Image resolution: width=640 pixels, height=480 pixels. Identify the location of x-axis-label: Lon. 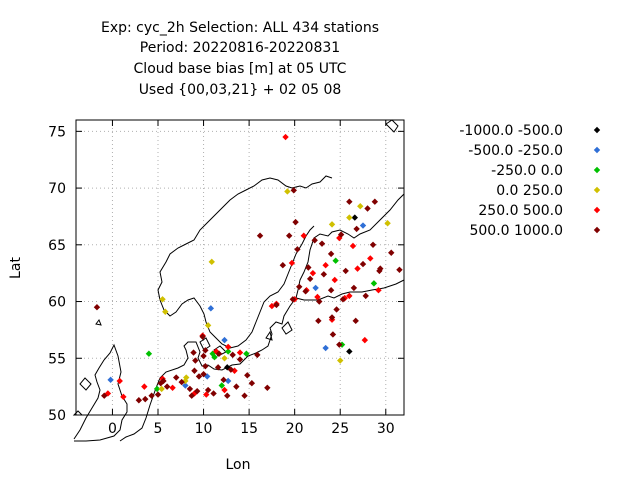
(238, 465).